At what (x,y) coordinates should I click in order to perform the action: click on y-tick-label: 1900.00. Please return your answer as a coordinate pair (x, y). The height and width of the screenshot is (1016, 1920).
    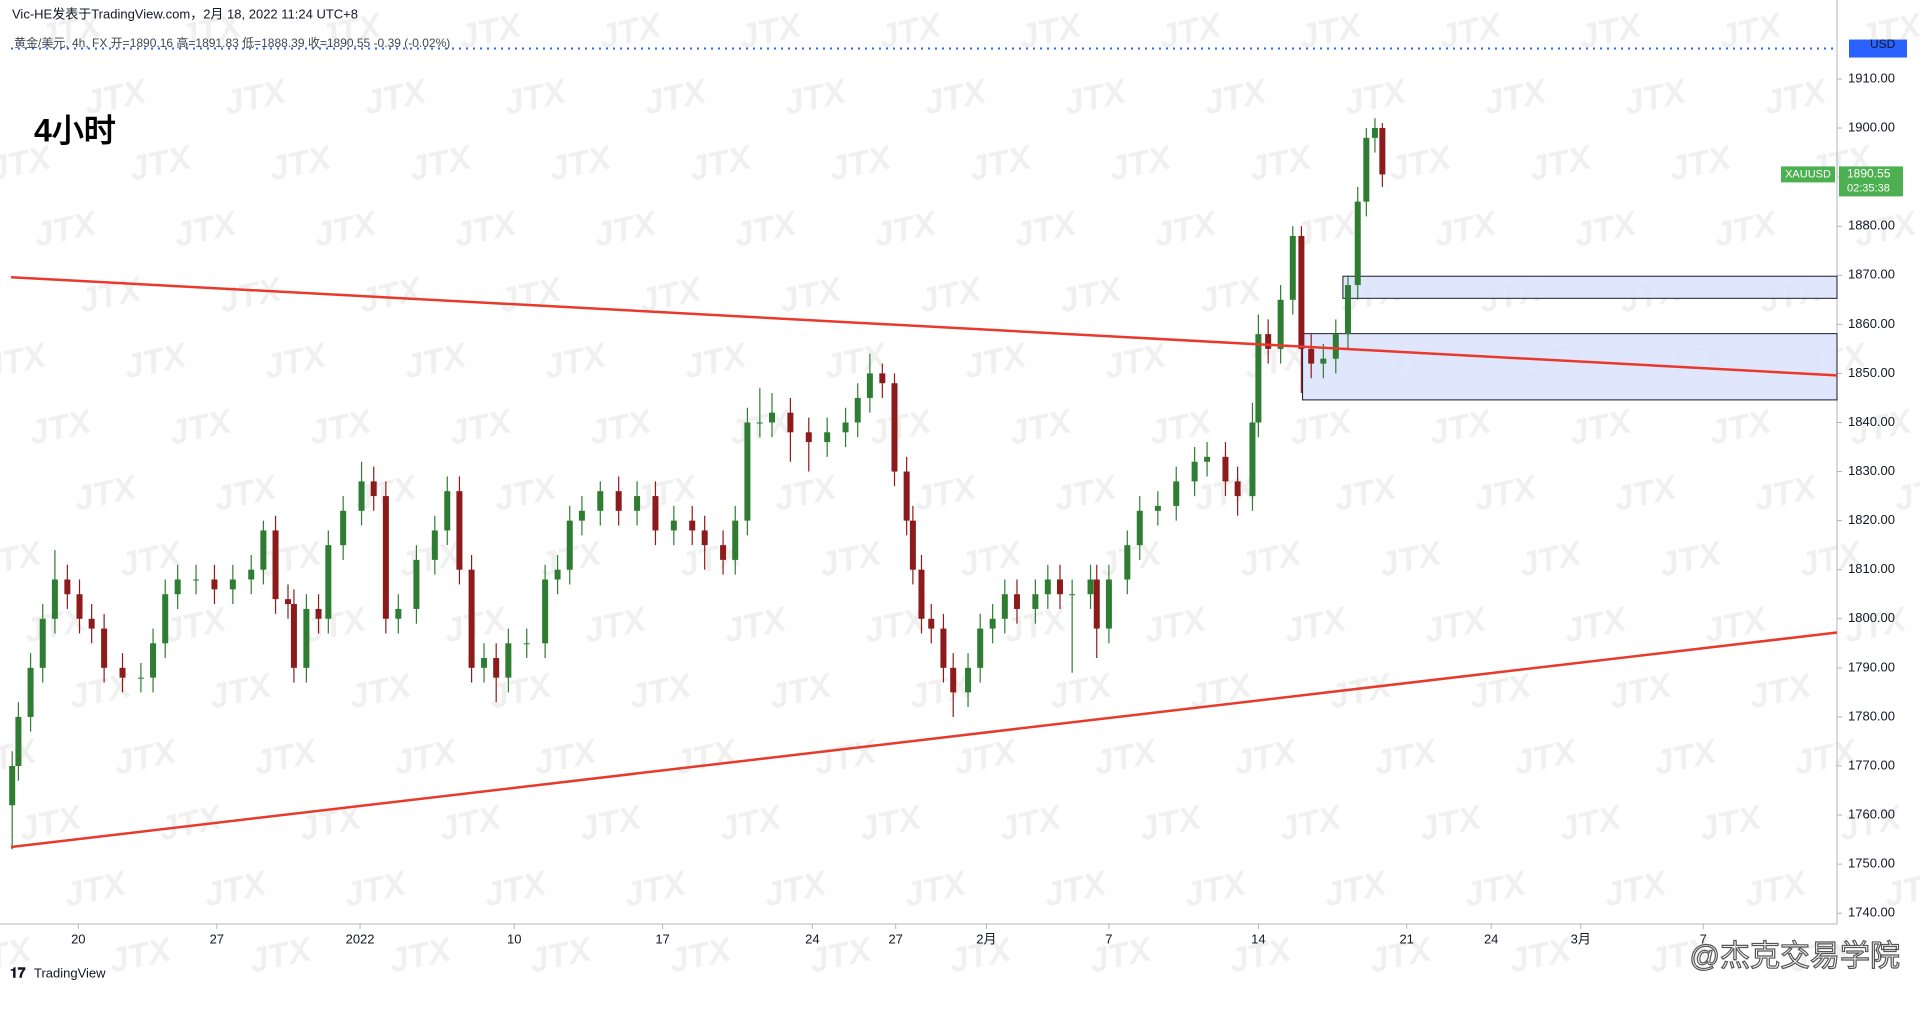
    Looking at the image, I should click on (1871, 126).